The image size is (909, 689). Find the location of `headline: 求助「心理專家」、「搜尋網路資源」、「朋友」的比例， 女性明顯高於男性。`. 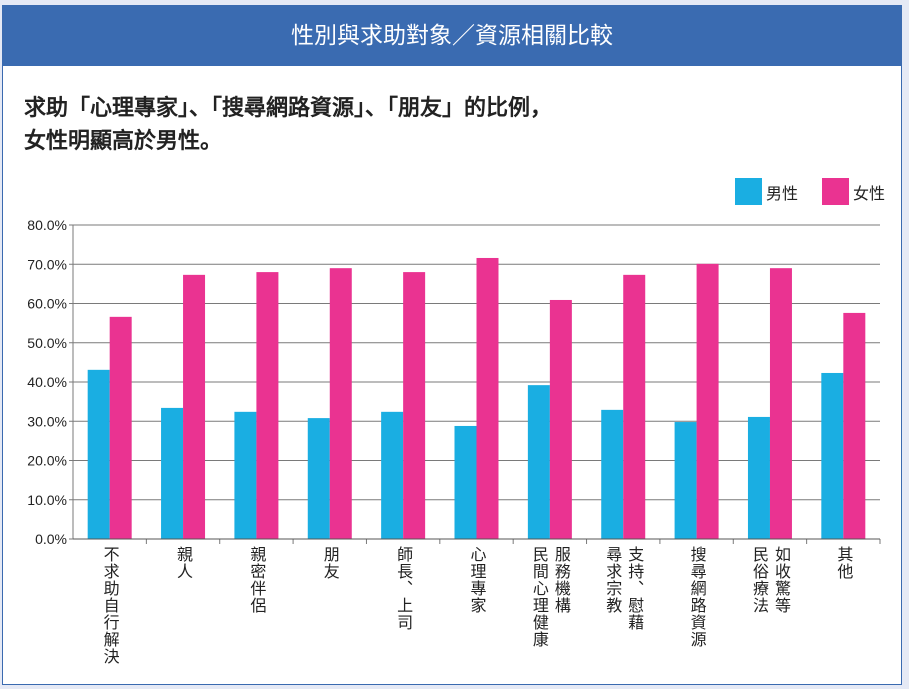

headline: 求助「心理專家」、「搜尋網路資源」、「朋友」的比例， 女性明顯高於男性。 is located at coordinates (288, 125).